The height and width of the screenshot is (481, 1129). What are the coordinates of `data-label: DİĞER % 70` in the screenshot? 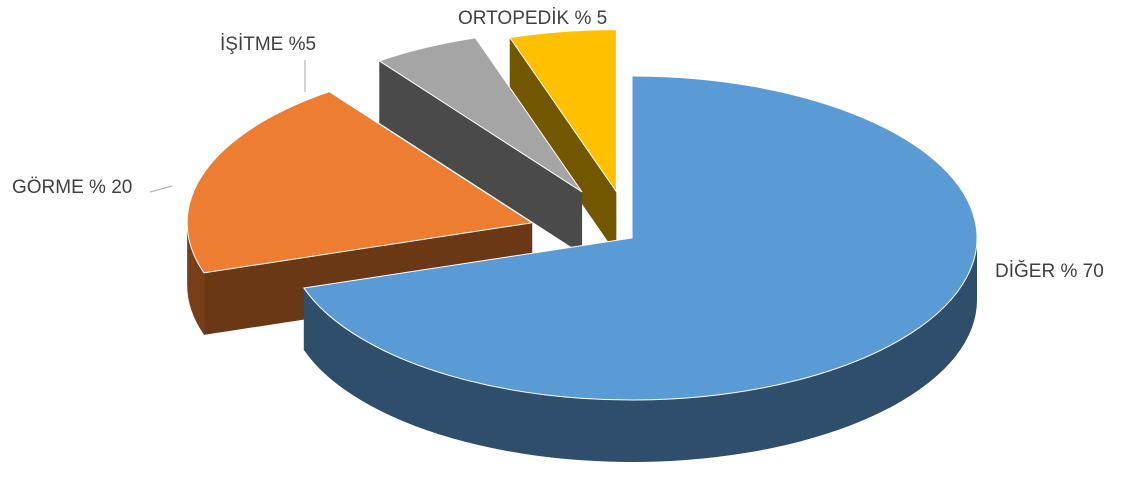 It's located at (1049, 271).